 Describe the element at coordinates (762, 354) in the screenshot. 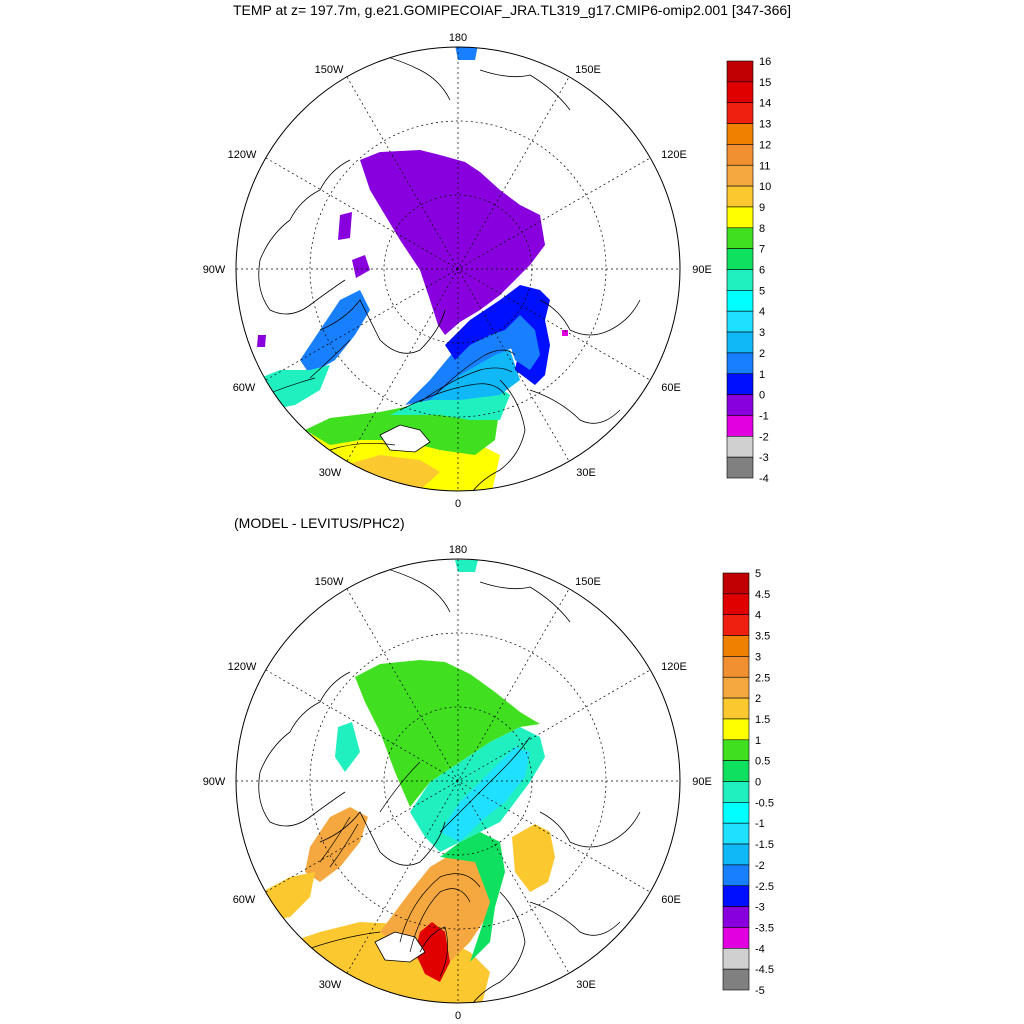

I see `colorbar-tick-label: 2` at that location.